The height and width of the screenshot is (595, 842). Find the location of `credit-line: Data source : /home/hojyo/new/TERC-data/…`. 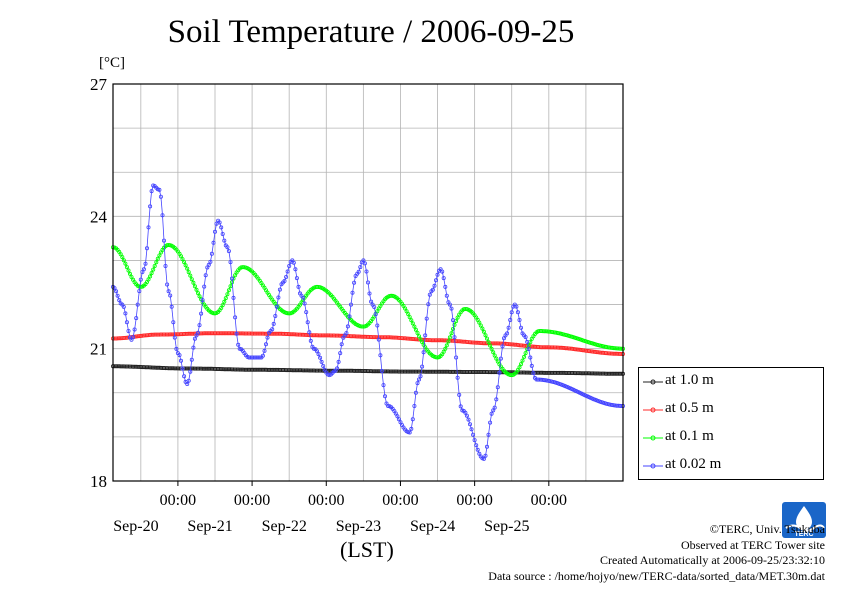

credit-line: Data source : /home/hojyo/new/TERC-data/… is located at coordinates (656, 575).